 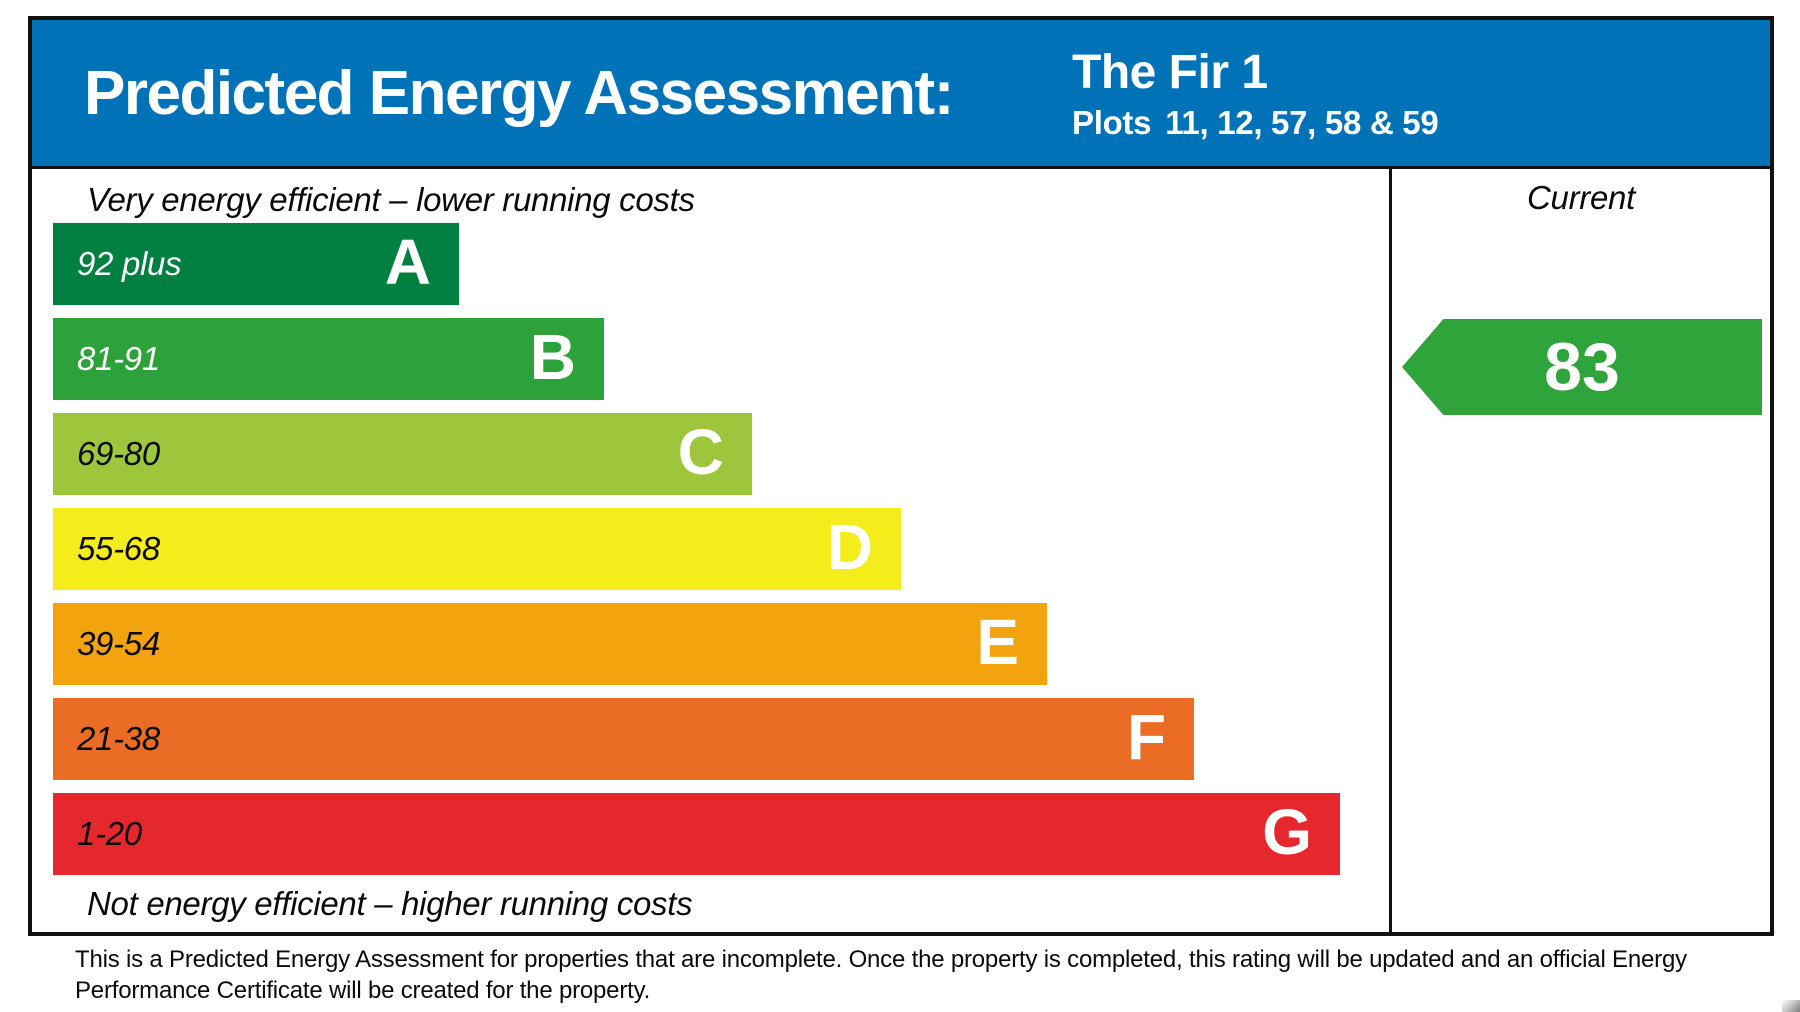 I want to click on band-range-label: 39-54, so click(x=118, y=643).